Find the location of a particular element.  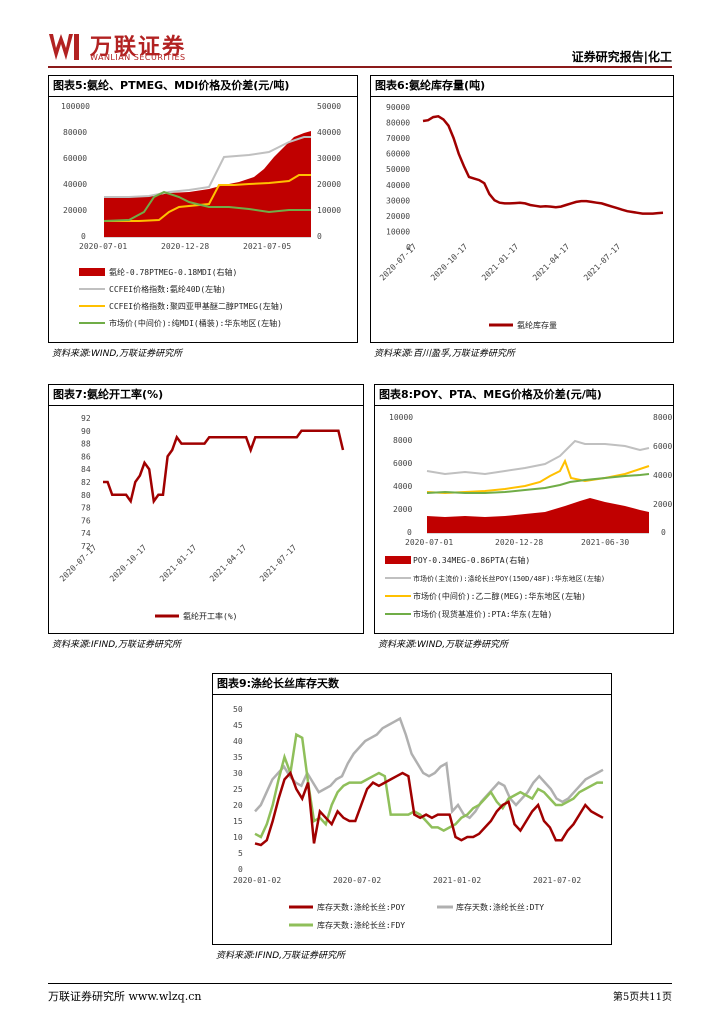

fig7-ytick: 88 is located at coordinates (86, 444).